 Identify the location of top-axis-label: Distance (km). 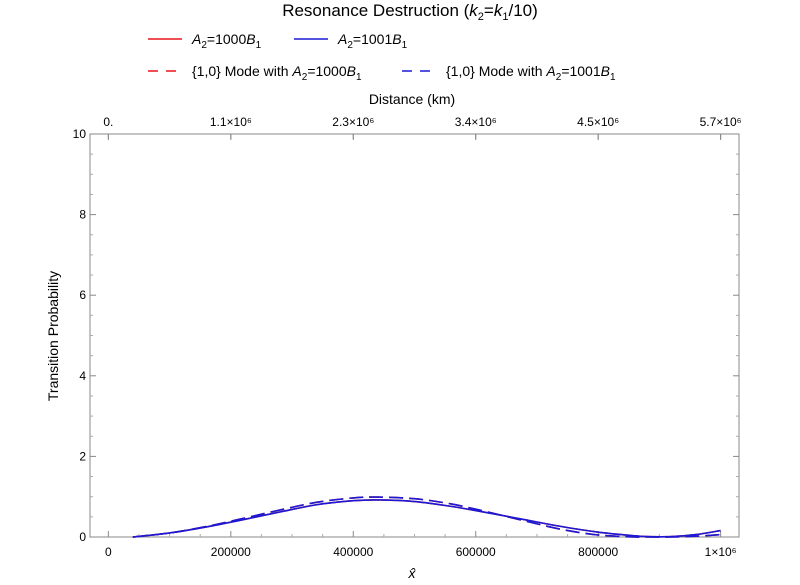
(412, 99).